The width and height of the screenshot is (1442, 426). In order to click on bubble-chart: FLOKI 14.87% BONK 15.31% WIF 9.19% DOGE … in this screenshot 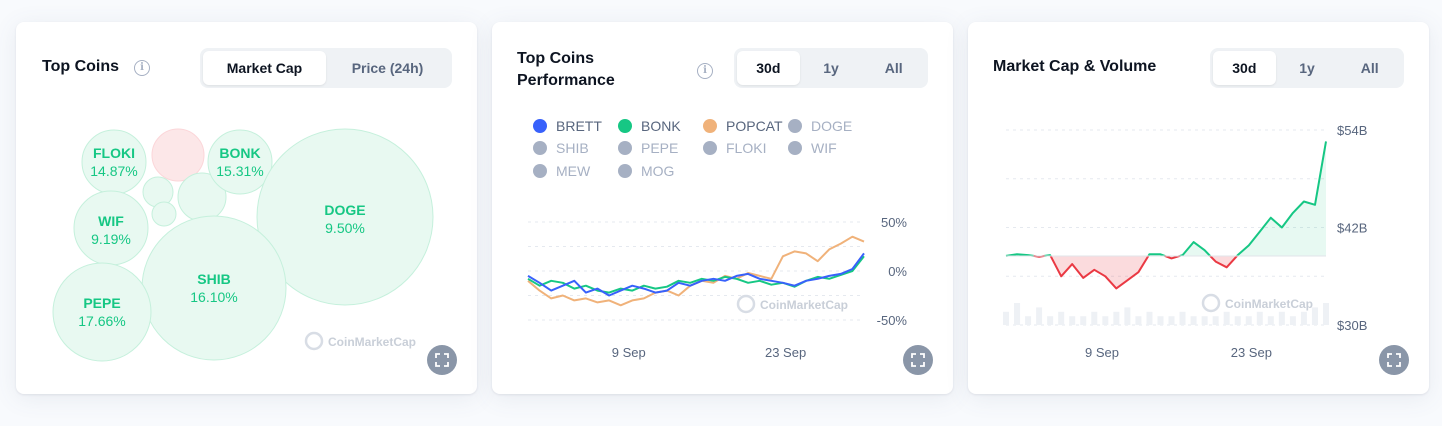, I will do `click(243, 245)`.